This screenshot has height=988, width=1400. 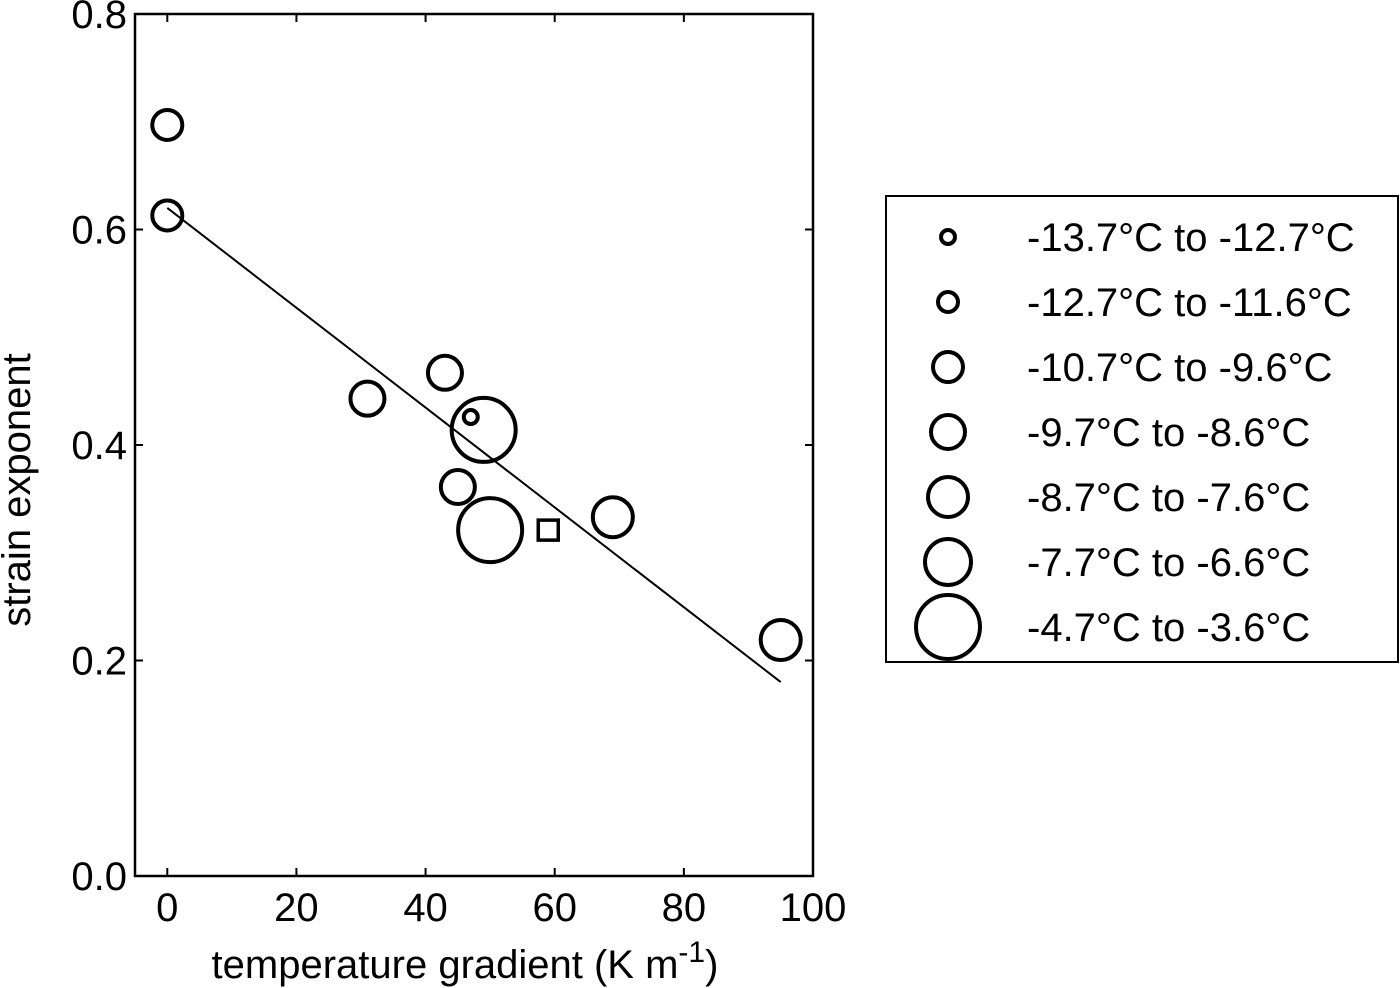 What do you see at coordinates (465, 961) in the screenshot?
I see `x-axis-label: temperature gradient (K m-1)` at bounding box center [465, 961].